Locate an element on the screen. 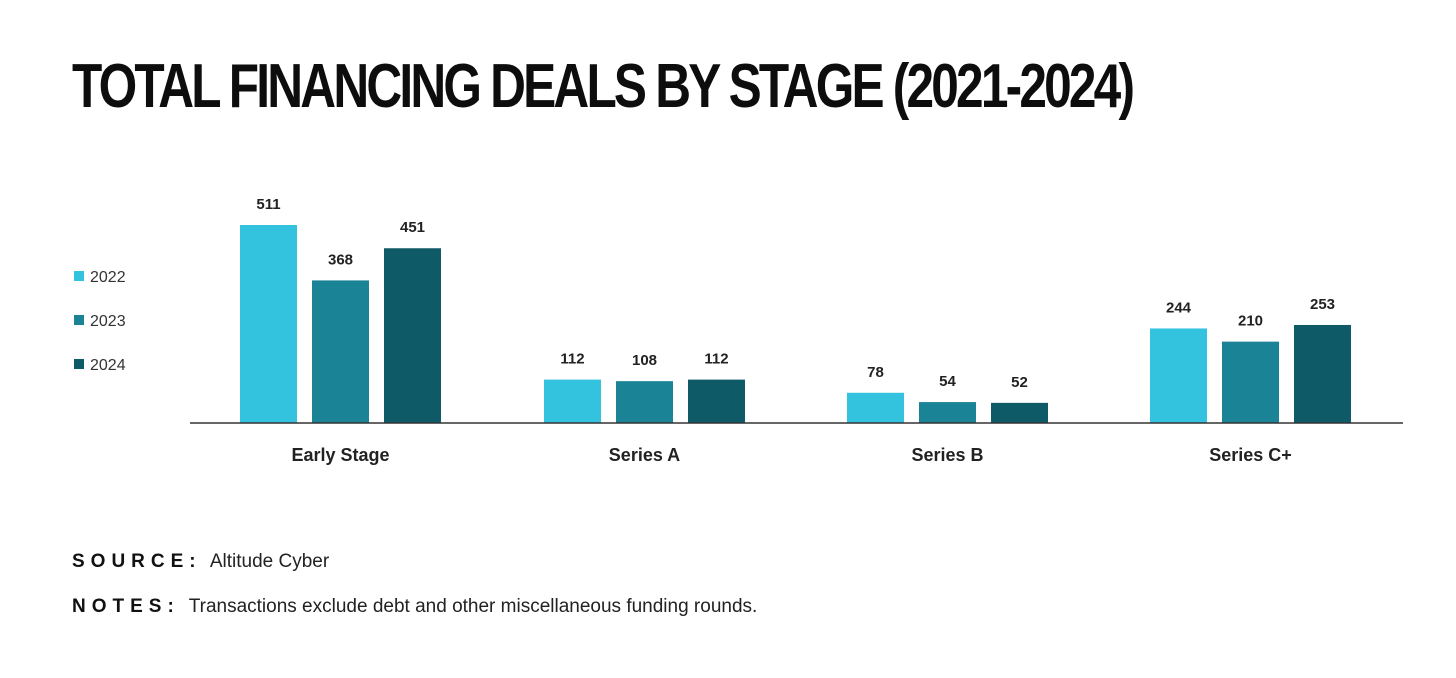 This screenshot has width=1456, height=678. legend-label-2022: 2022 is located at coordinates (108, 277).